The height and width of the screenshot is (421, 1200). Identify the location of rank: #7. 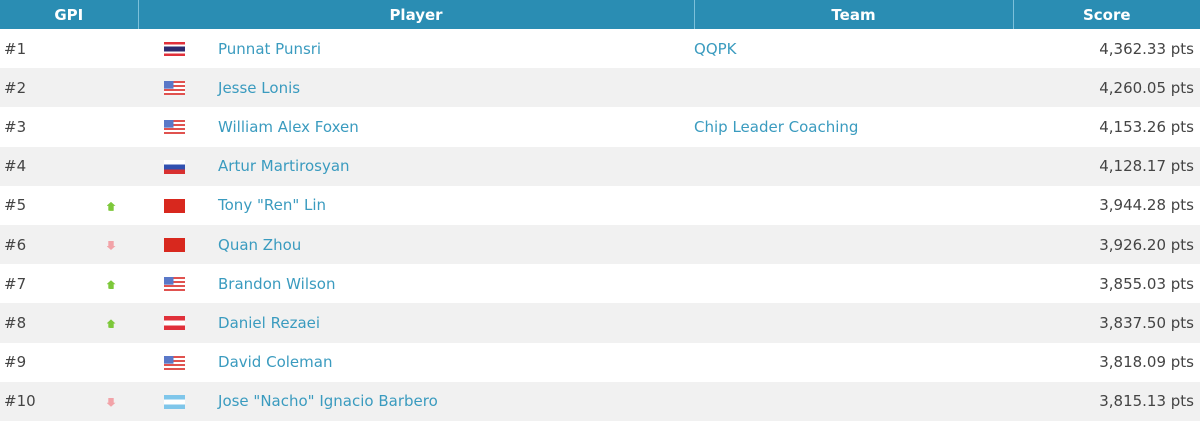
(15, 283).